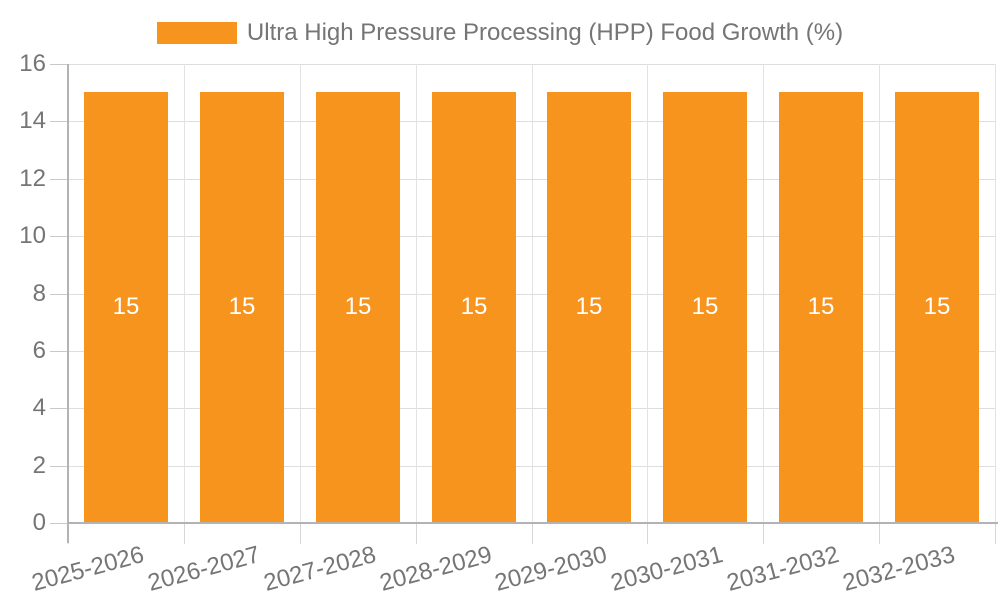  Describe the element at coordinates (32, 235) in the screenshot. I see `y-axis-label: 10` at that location.